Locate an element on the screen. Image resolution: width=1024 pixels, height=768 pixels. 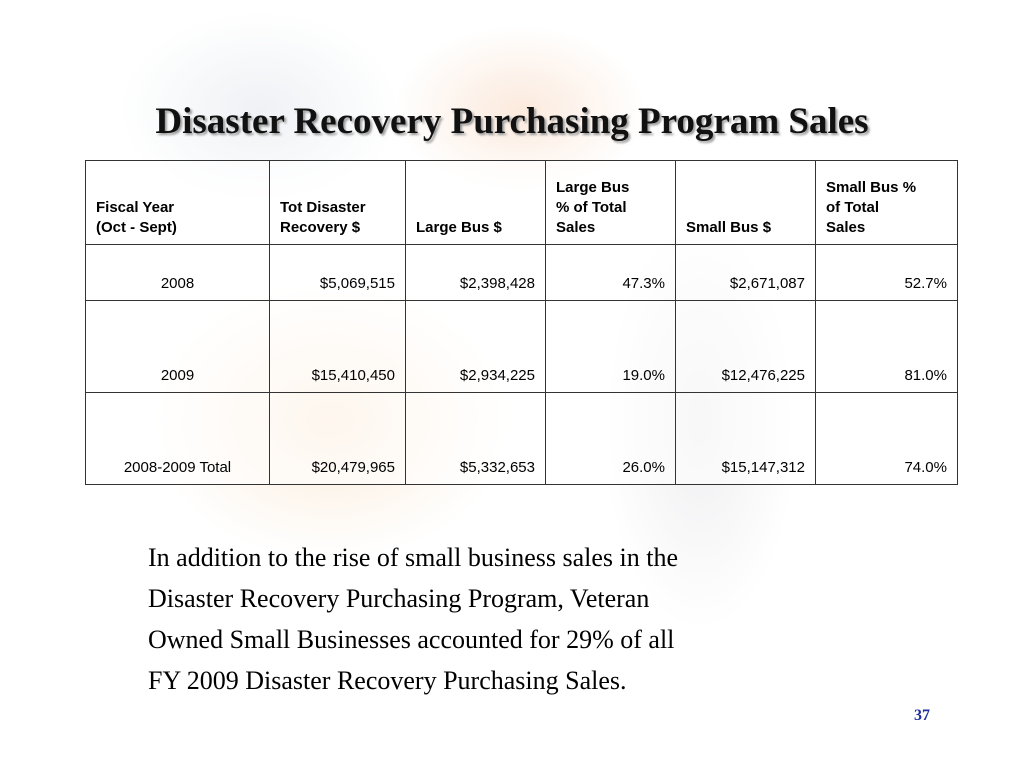
header-cell: Tot Disaster Recovery $ is located at coordinates (337, 202).